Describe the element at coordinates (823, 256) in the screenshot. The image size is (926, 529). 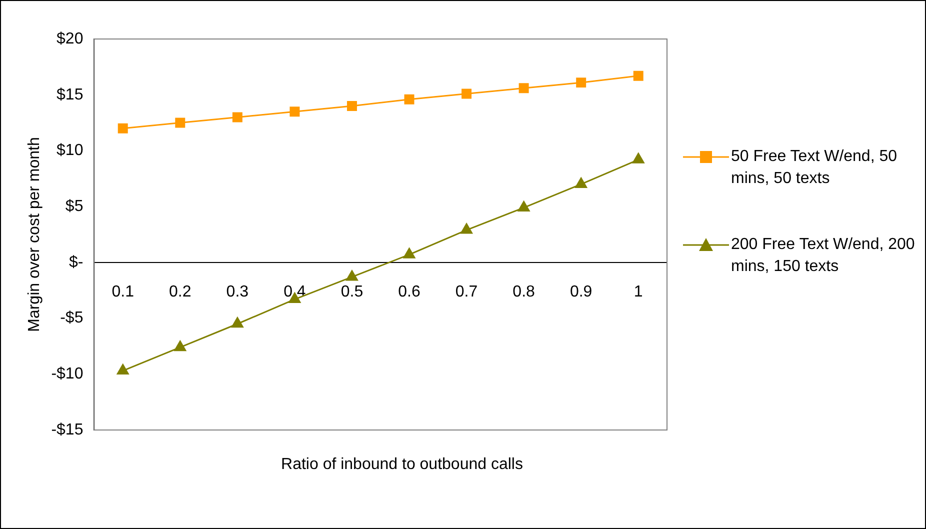
I see `legend-label: 200 Free Text W/end, 200 mins, 150 texts` at that location.